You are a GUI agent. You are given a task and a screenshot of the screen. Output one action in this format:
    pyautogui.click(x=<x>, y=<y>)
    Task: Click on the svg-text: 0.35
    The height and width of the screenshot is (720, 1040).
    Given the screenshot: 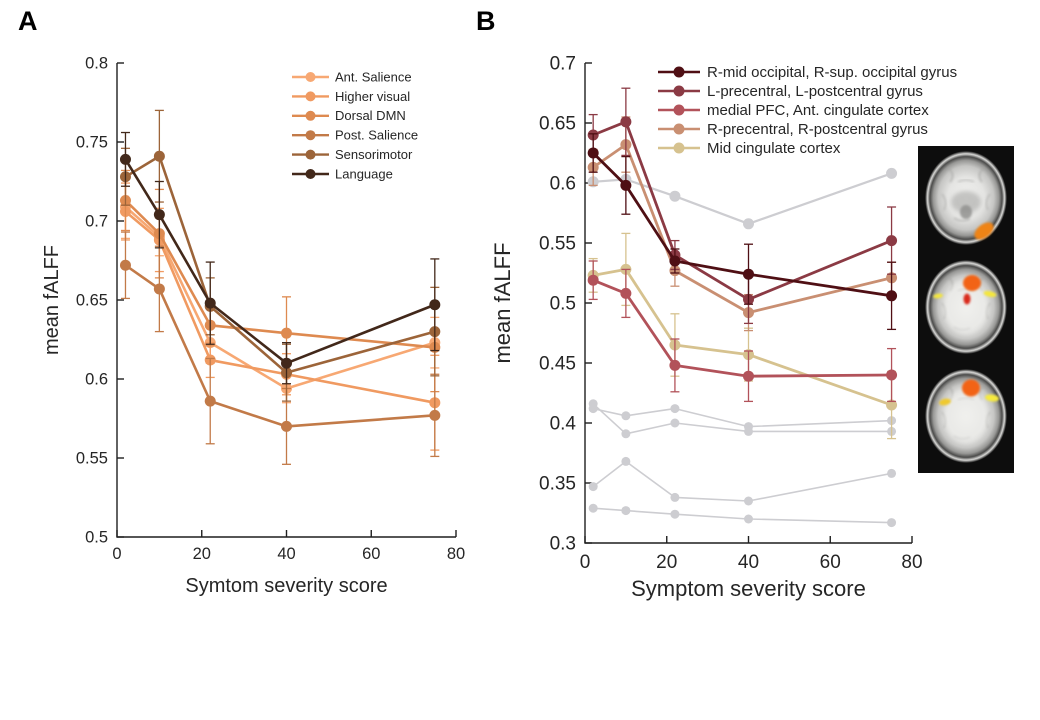 What is the action you would take?
    pyautogui.click(x=557, y=483)
    